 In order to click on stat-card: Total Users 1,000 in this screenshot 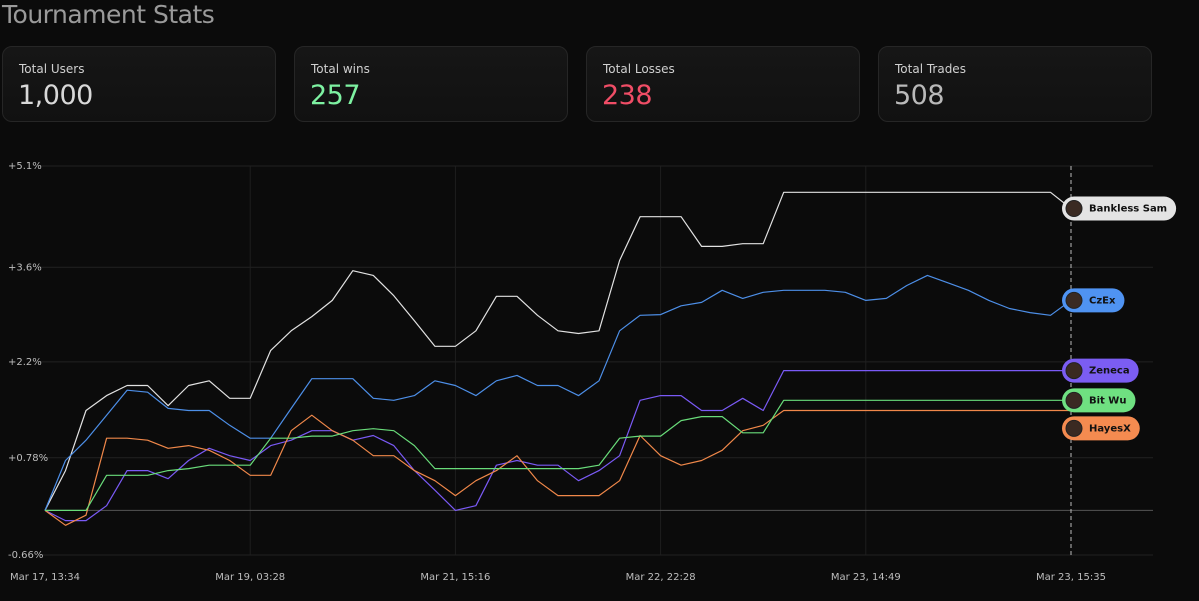, I will do `click(139, 84)`.